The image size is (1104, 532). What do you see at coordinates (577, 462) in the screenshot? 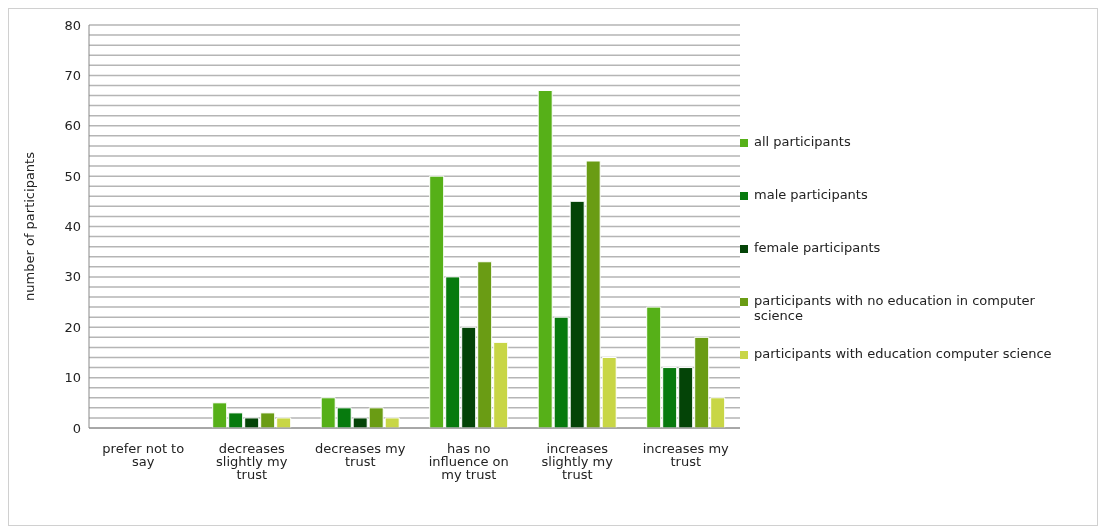
I see `x-tick-label: increases slightly my trust` at bounding box center [577, 462].